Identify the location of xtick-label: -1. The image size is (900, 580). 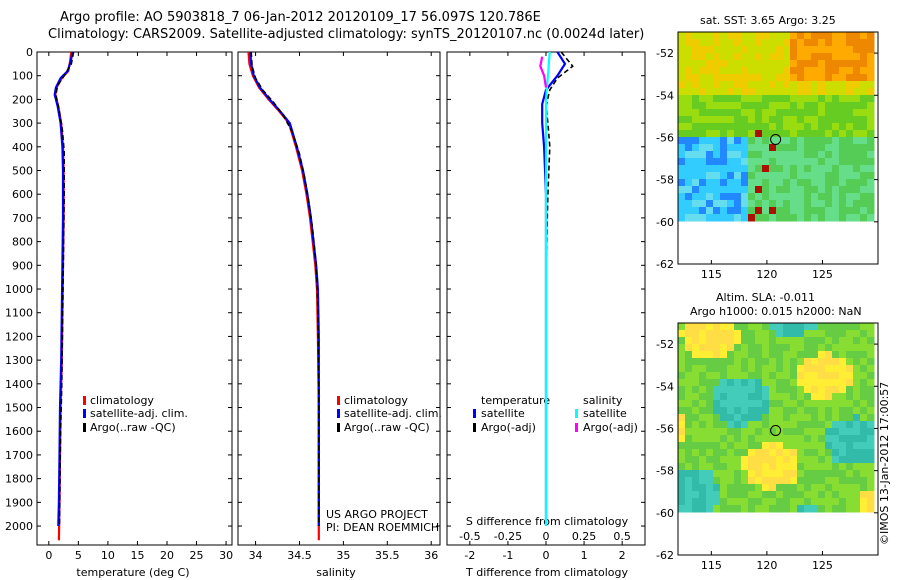
(507, 555).